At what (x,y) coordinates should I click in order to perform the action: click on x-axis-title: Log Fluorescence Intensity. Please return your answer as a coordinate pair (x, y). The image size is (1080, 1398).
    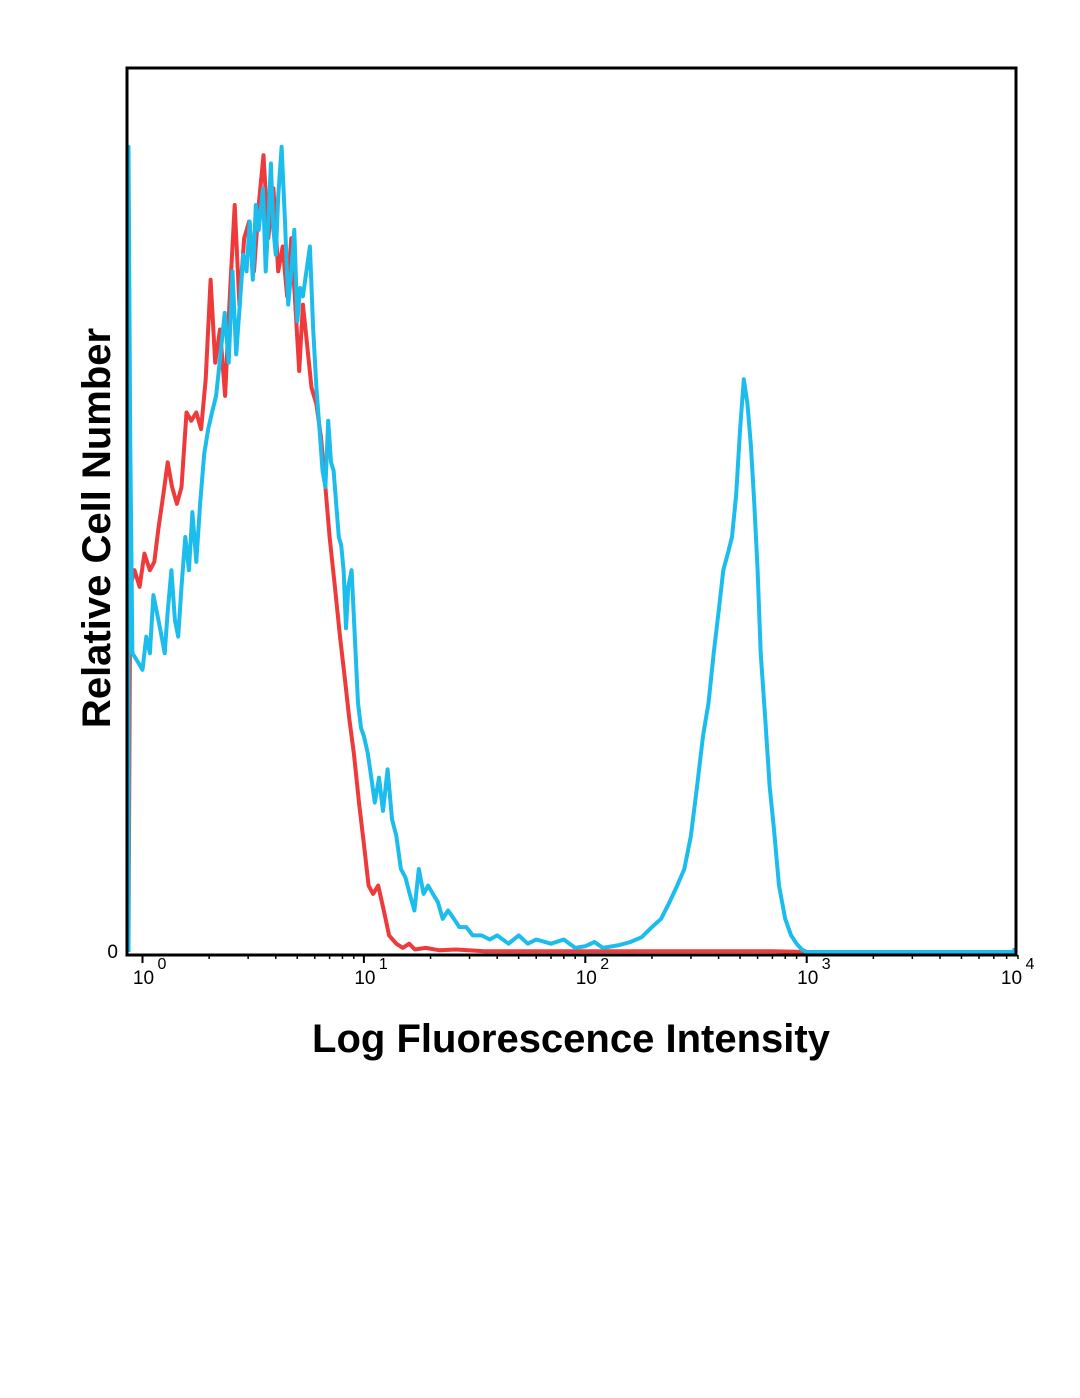
    Looking at the image, I should click on (571, 1039).